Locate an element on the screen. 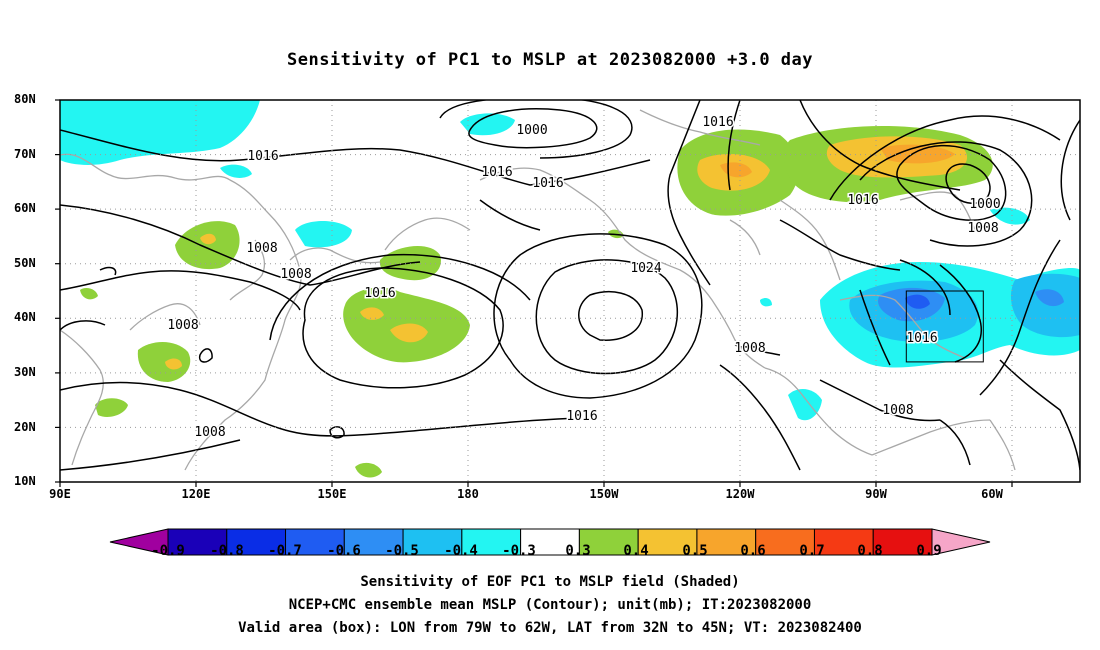  lat-label-40n: 40N is located at coordinates (25, 317).